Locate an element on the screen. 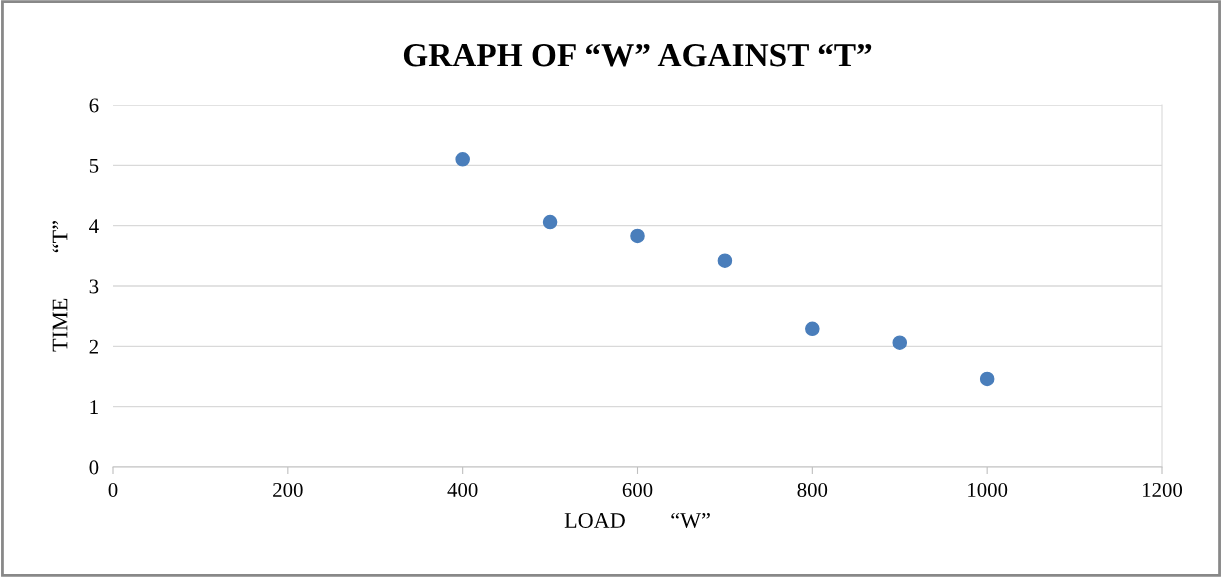 The image size is (1222, 577). y-tick-label: 0 is located at coordinates (94, 467).